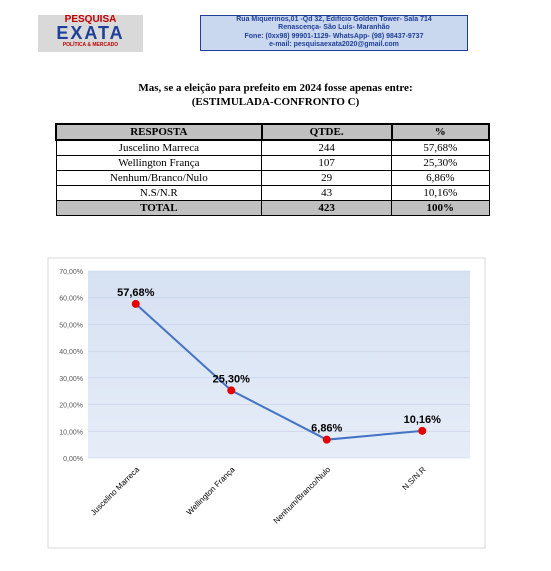  I want to click on y-tick-label: 0,00%, so click(73, 459).